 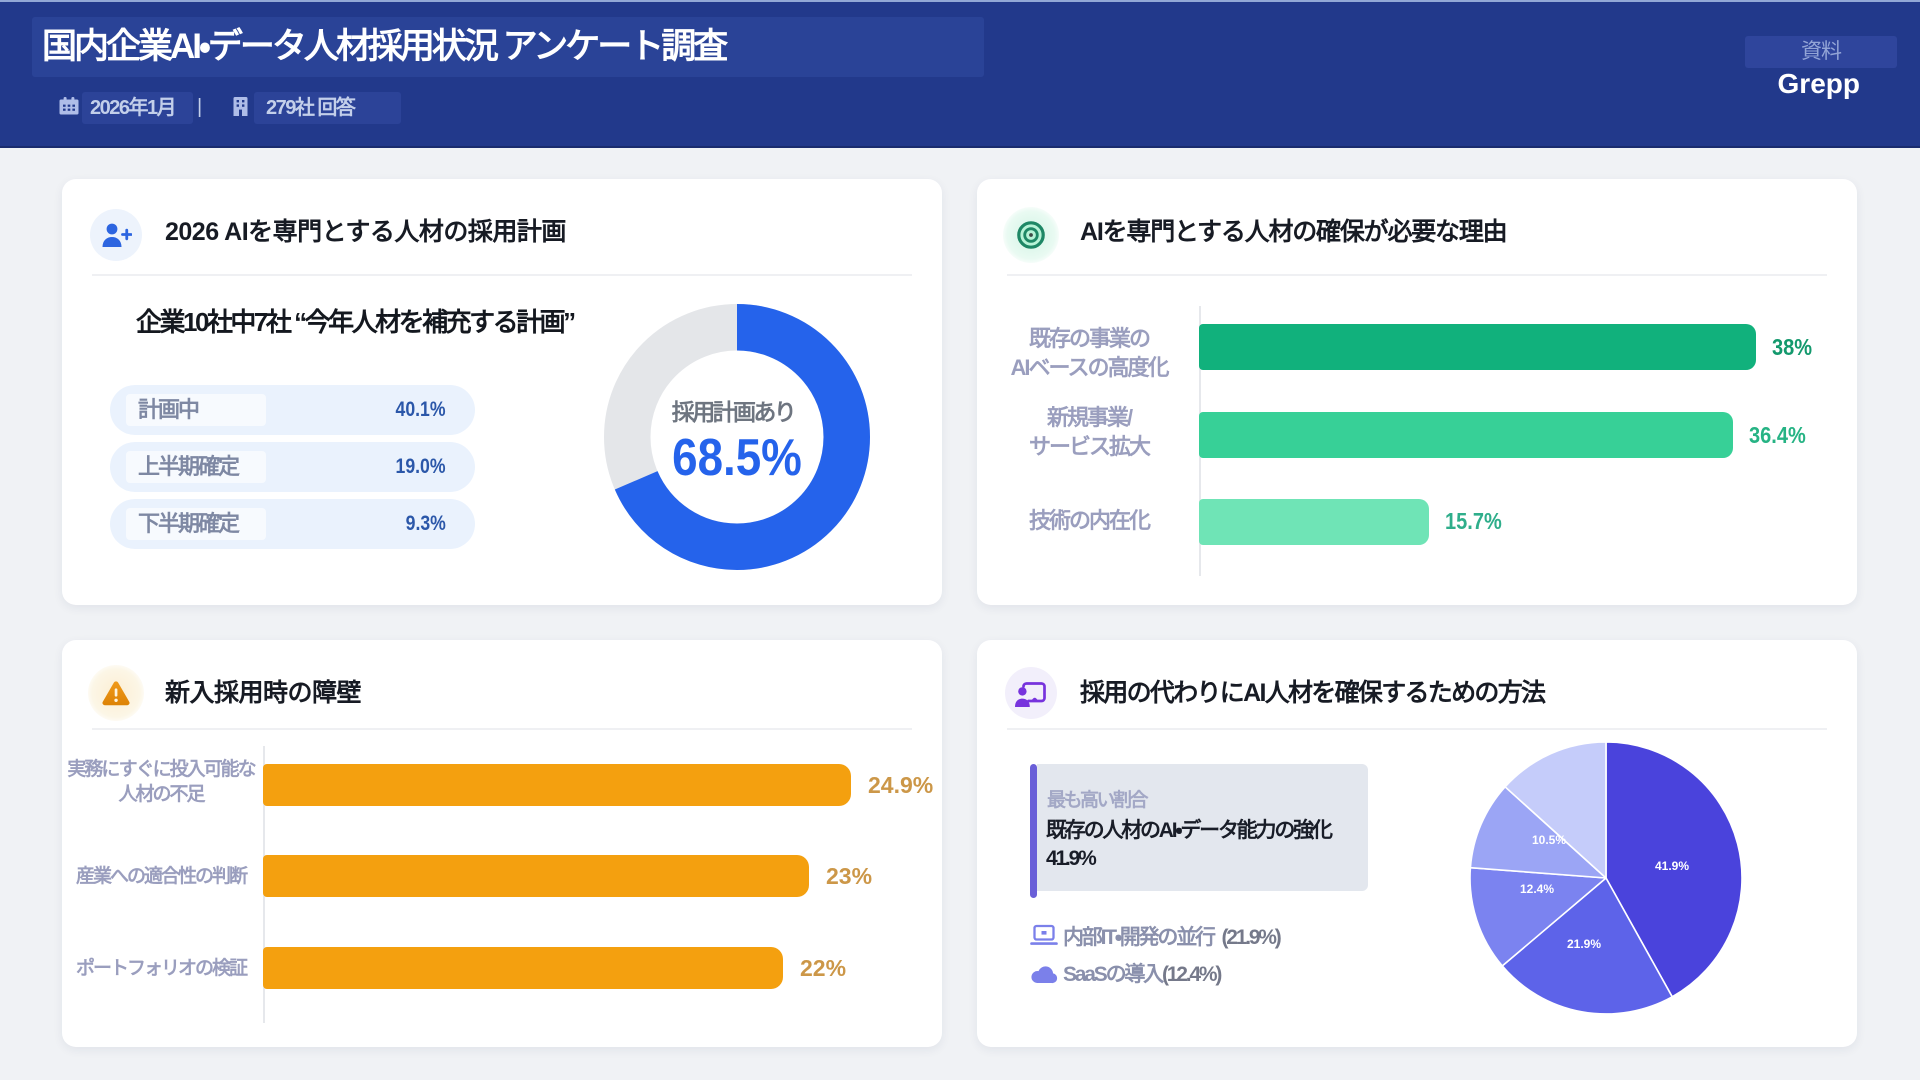 What do you see at coordinates (1584, 944) in the screenshot?
I see `svg-text: 21.9%` at bounding box center [1584, 944].